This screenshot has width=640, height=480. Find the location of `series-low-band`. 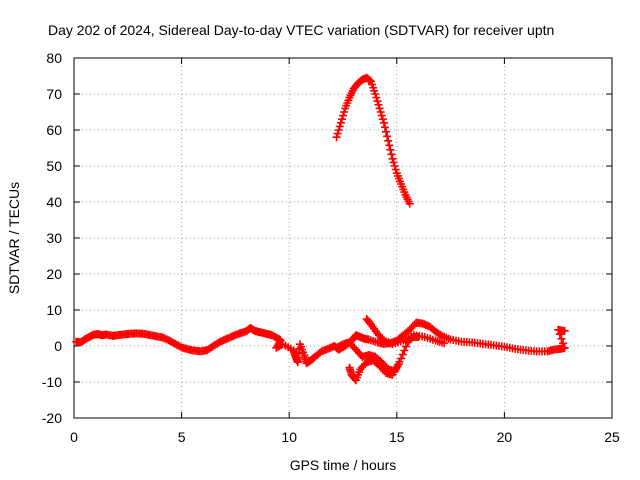

series-low-band is located at coordinates (320, 343).